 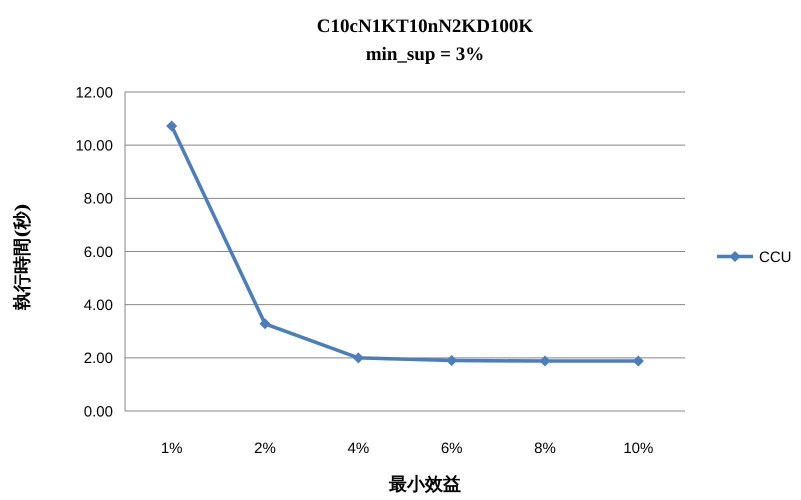 I want to click on y-tick-label: 4.00, so click(x=98, y=305).